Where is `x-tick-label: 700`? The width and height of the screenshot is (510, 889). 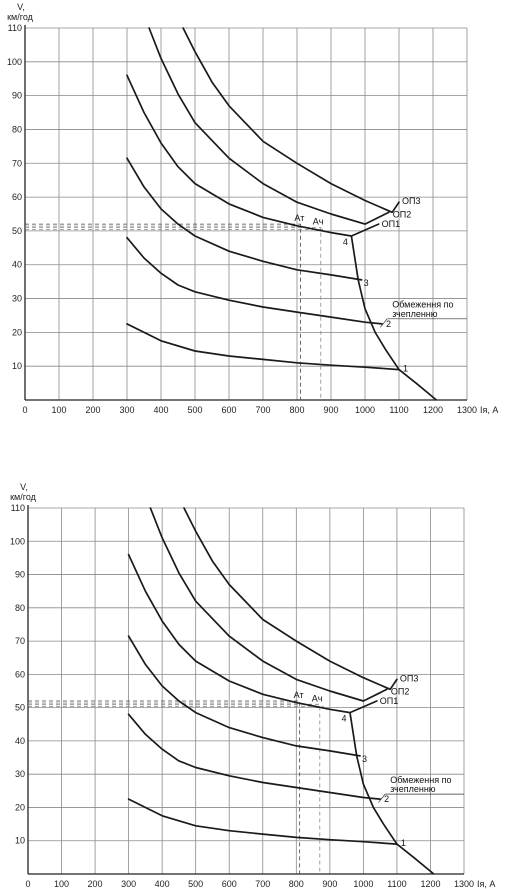 x-tick-label: 700 is located at coordinates (262, 410).